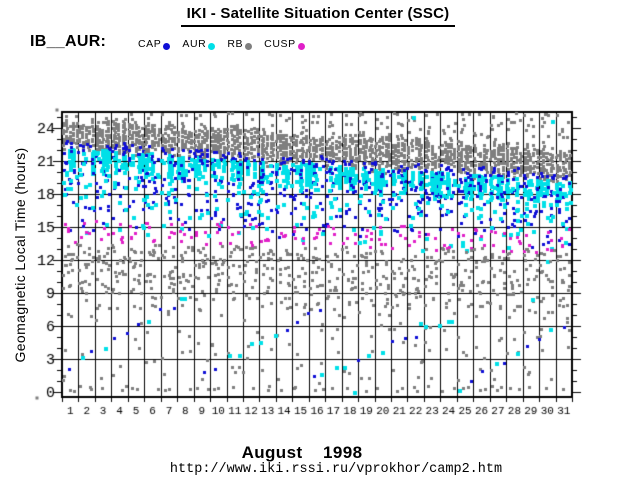 The image size is (636, 500). What do you see at coordinates (221, 44) in the screenshot?
I see `legend: CAP AUR RB CUSP` at bounding box center [221, 44].